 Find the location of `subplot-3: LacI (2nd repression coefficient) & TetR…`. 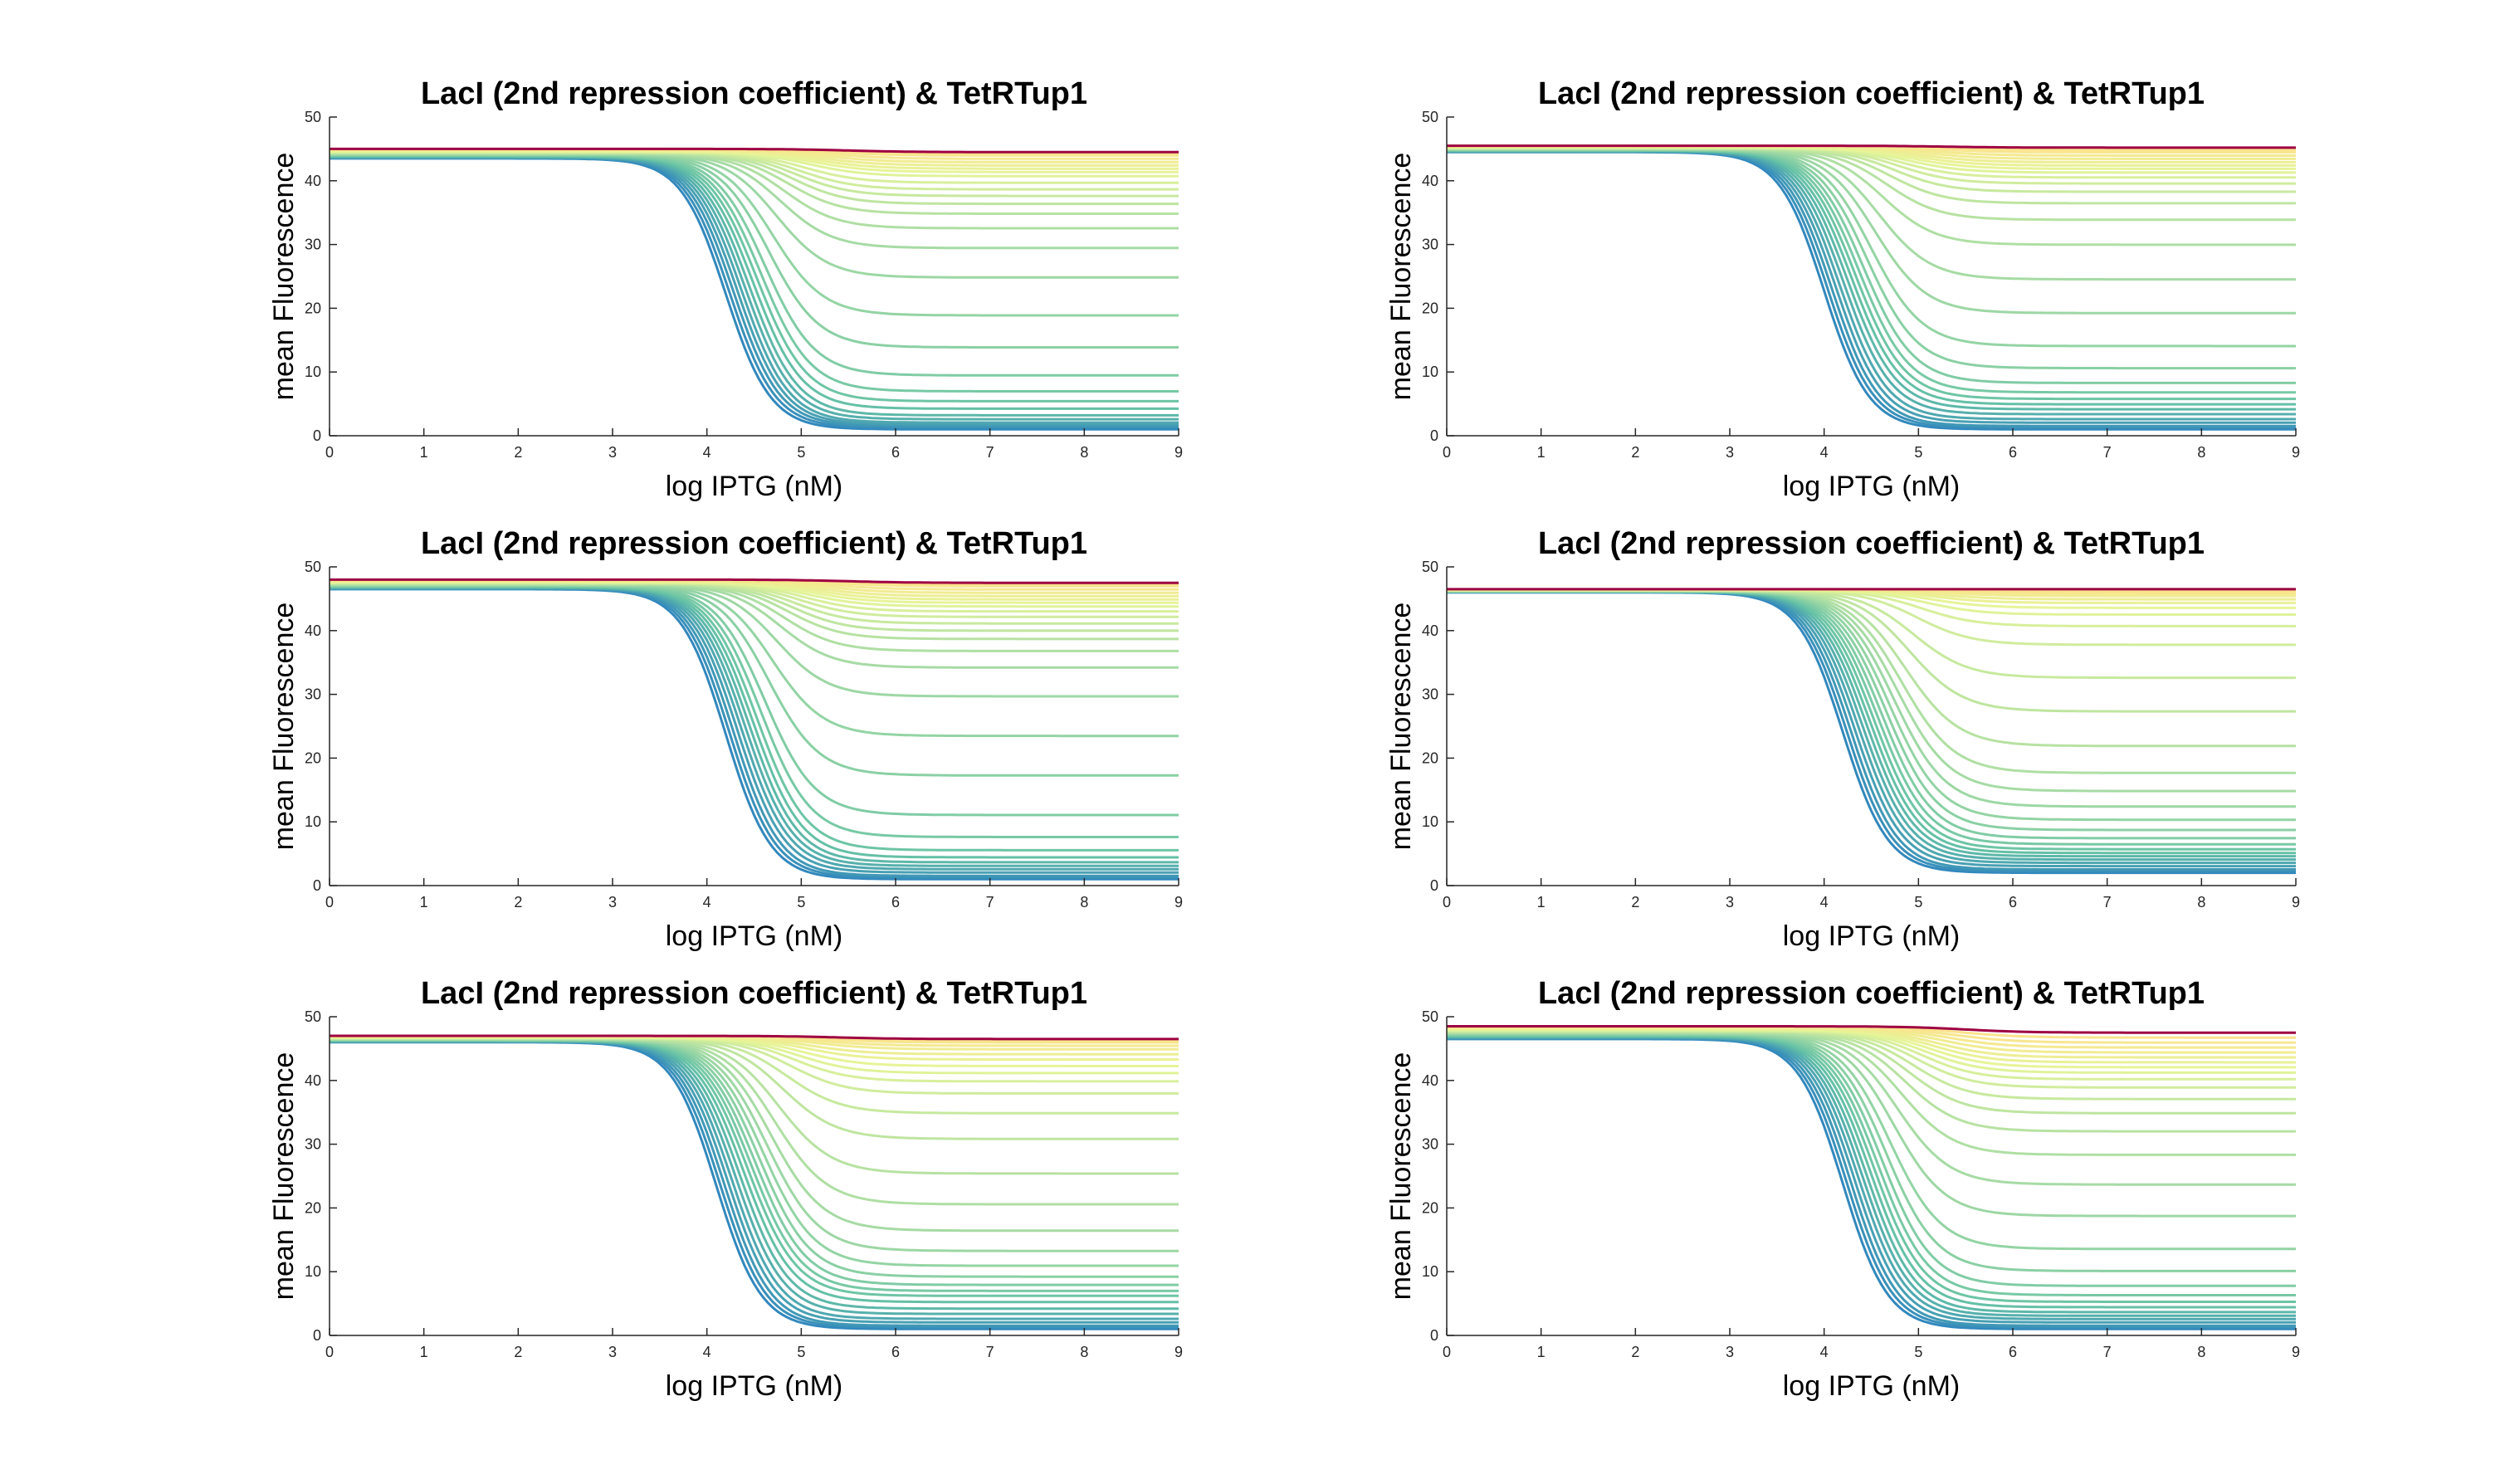

subplot-3: LacI (2nd repression coefficient) & TetR… is located at coordinates (725, 739).